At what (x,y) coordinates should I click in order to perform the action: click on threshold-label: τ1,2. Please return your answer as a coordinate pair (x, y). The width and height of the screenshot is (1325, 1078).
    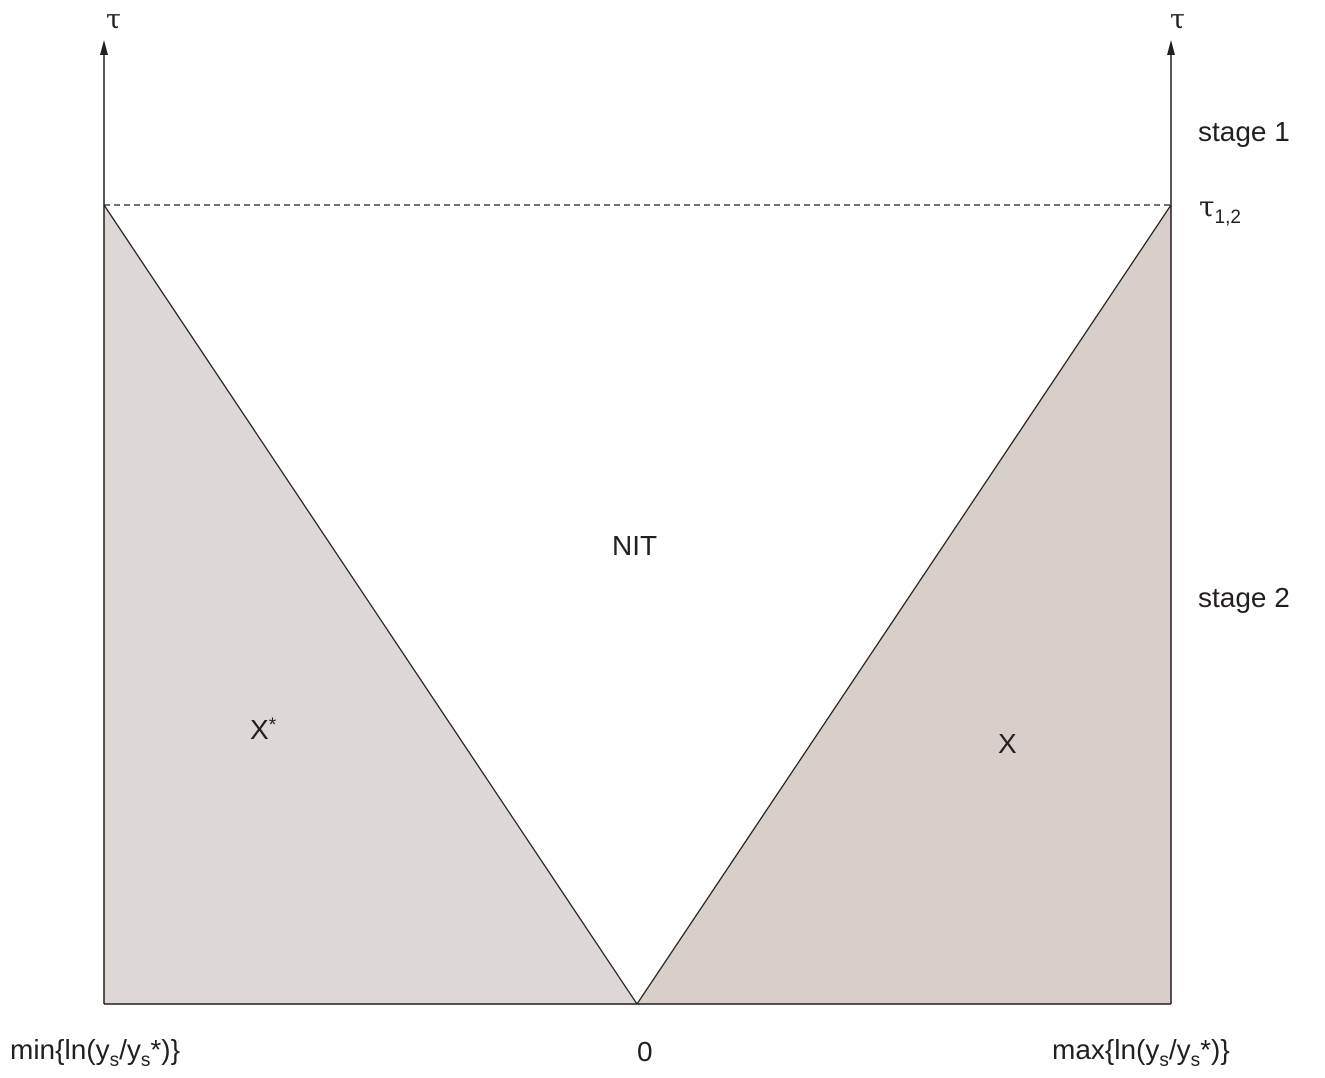
    Looking at the image, I should click on (1220, 209).